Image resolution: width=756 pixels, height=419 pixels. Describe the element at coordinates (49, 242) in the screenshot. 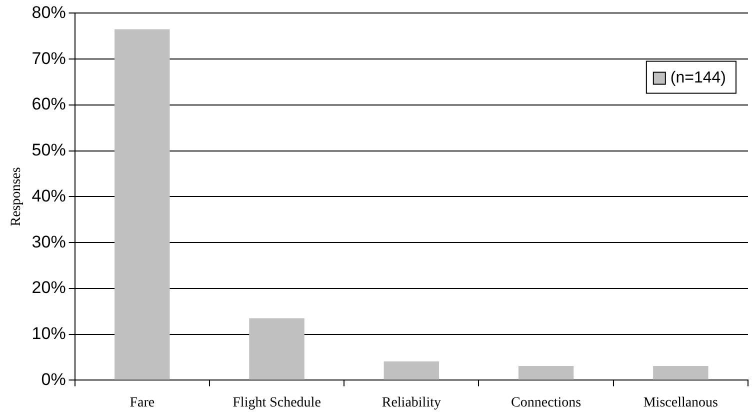

I see `y-tick-label: 30%` at that location.